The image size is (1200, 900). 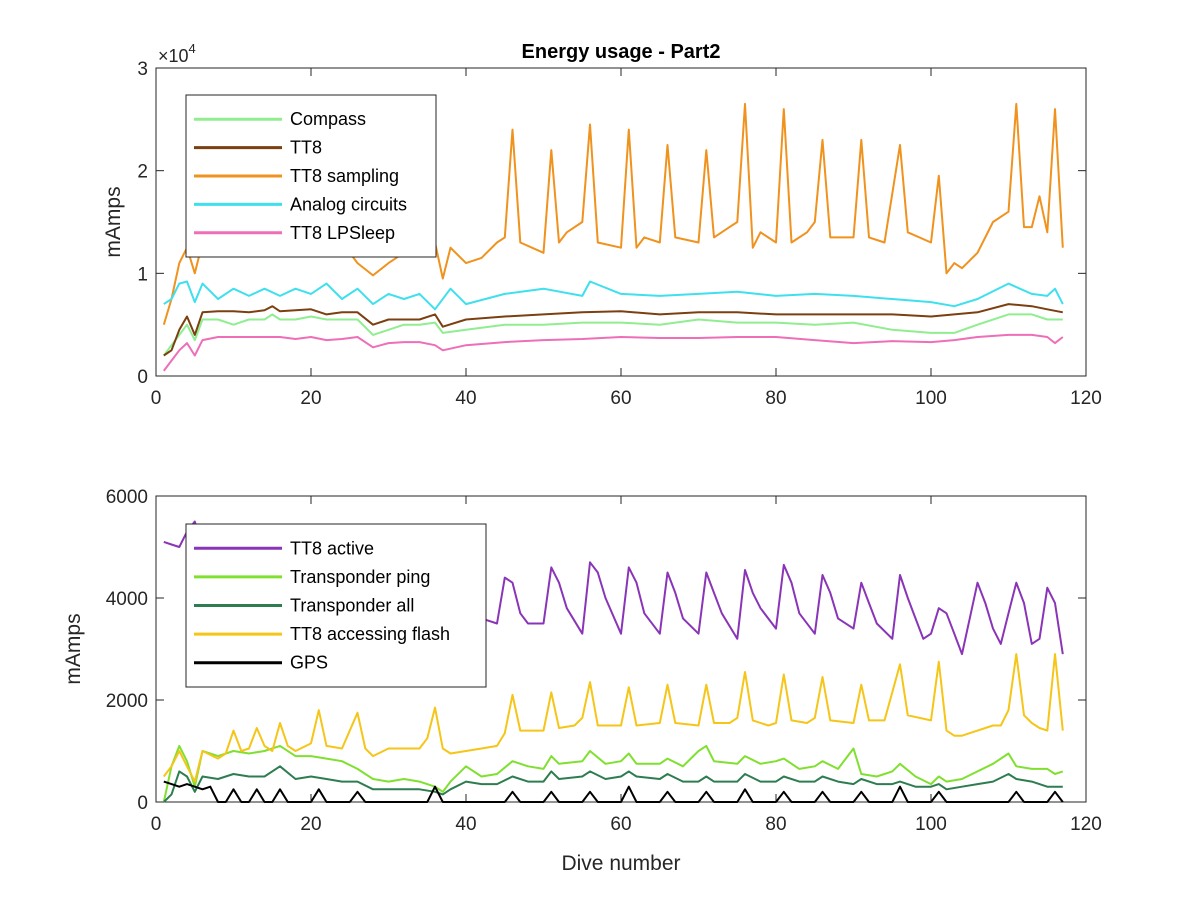 I want to click on legend-entry-tt8-active: TT8 active, so click(x=332, y=548).